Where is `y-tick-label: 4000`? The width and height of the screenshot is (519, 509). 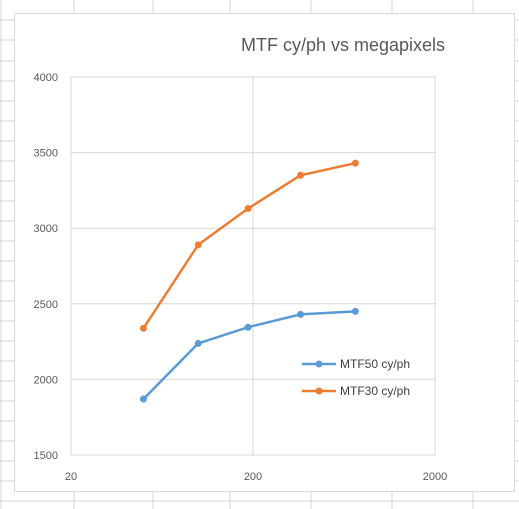 y-tick-label: 4000 is located at coordinates (46, 78).